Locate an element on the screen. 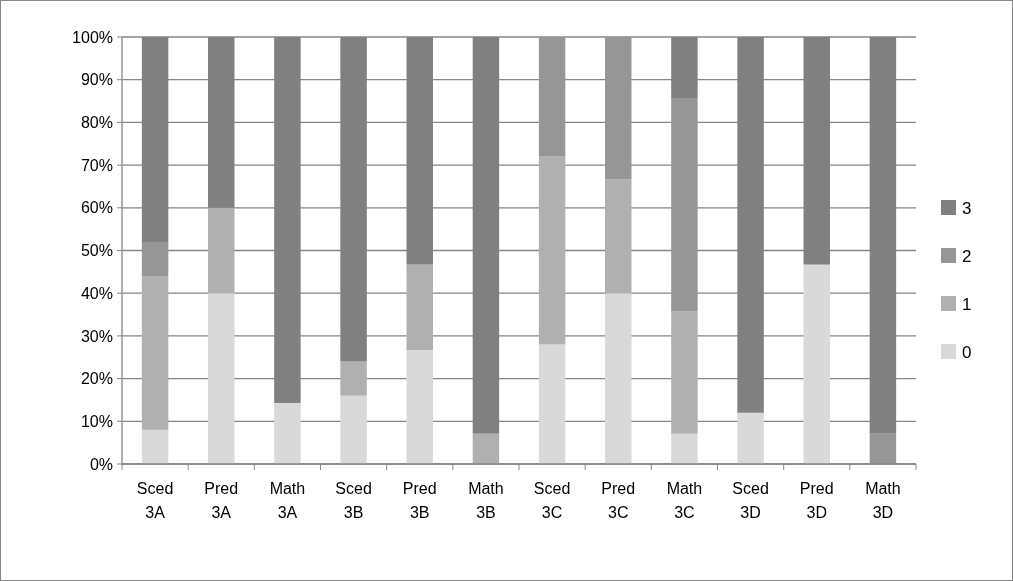 Image resolution: width=1013 pixels, height=581 pixels. x-tick-label: Sced 3B is located at coordinates (353, 500).